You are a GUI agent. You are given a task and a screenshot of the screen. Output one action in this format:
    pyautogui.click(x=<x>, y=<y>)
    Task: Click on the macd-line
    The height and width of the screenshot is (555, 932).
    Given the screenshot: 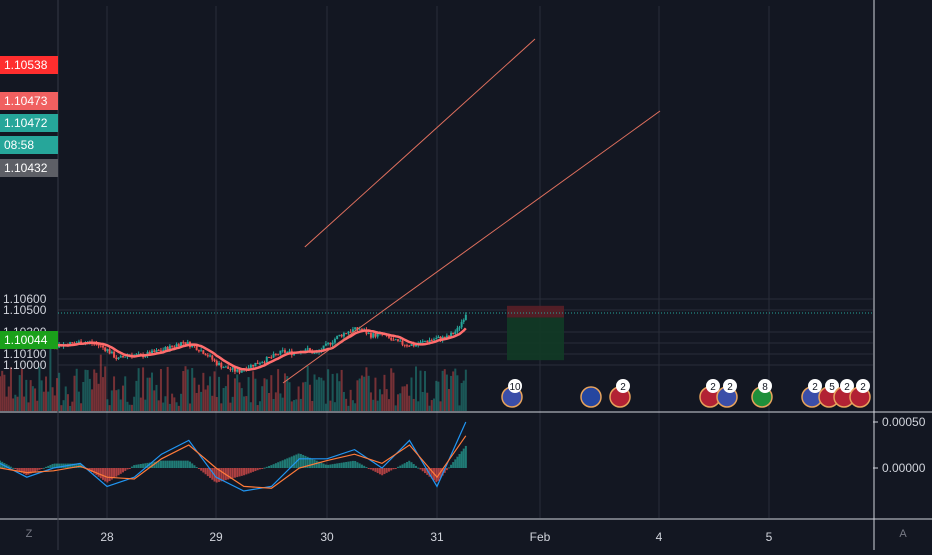 What is the action you would take?
    pyautogui.click(x=233, y=456)
    